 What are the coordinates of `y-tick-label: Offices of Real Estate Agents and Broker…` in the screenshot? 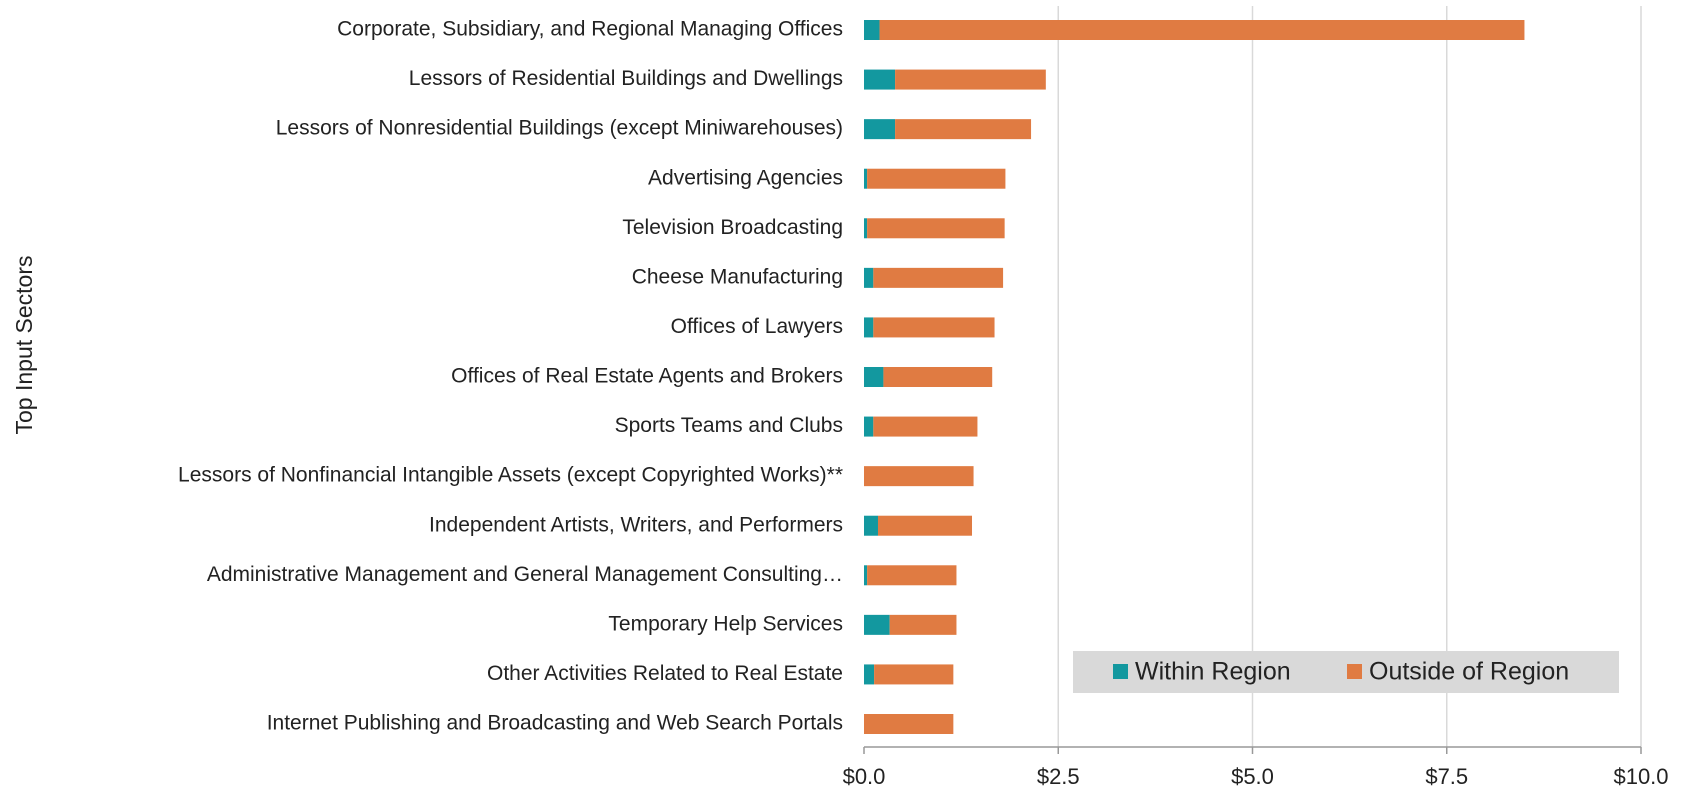 It's located at (647, 376).